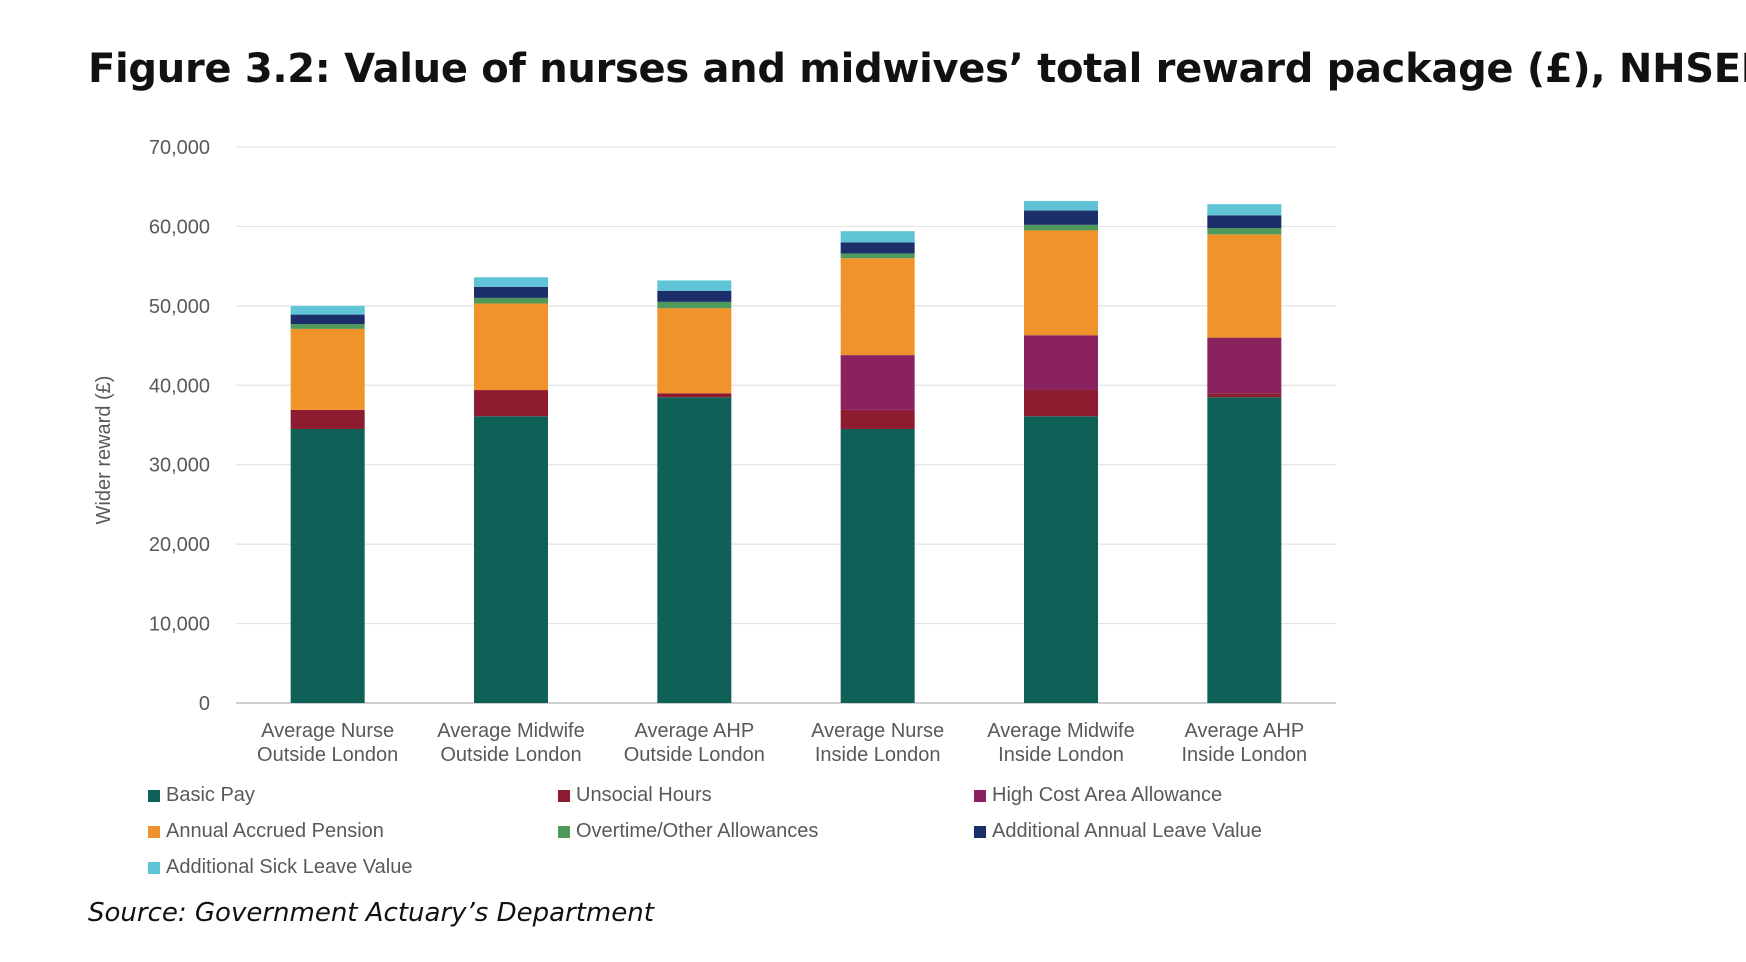 This screenshot has width=1746, height=962. Describe the element at coordinates (104, 450) in the screenshot. I see `y-axis-label: Wider reward (£)` at that location.